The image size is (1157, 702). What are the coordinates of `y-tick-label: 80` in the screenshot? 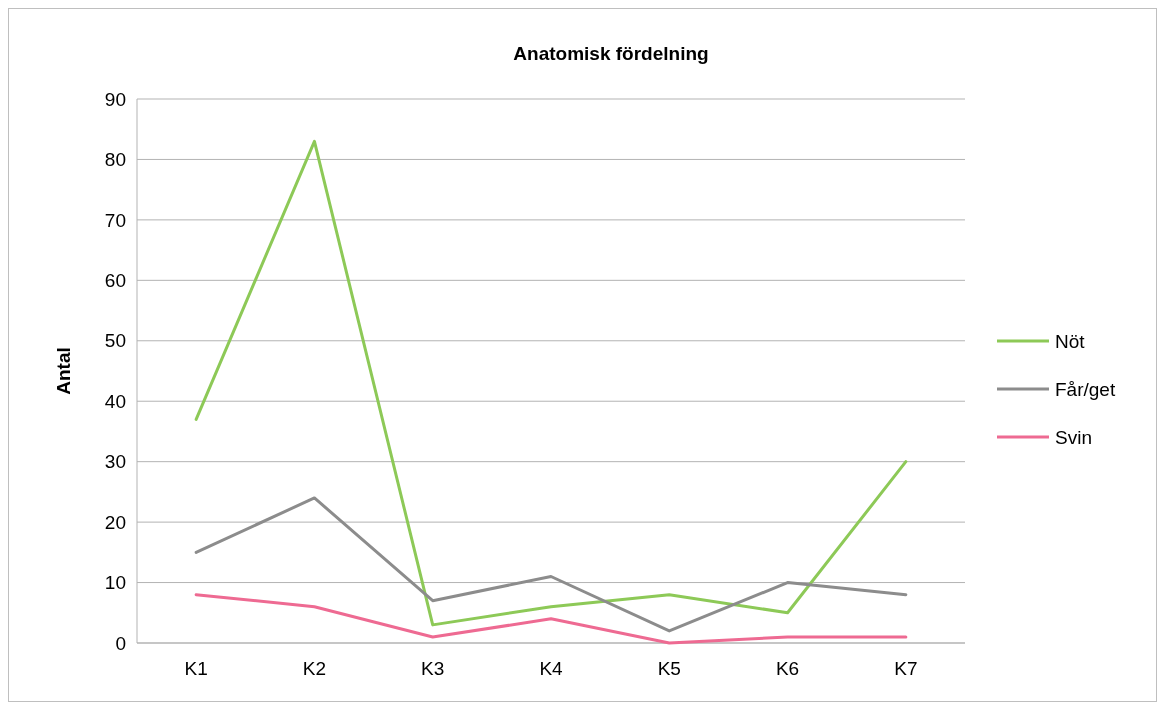 It's located at (115, 160).